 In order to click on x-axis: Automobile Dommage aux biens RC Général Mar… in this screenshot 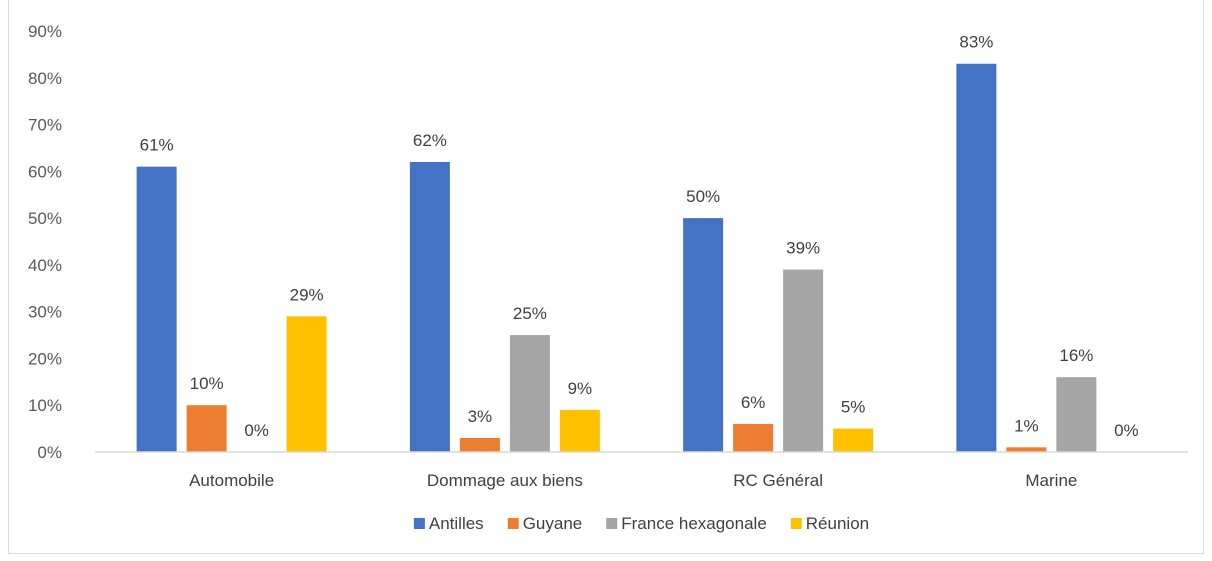, I will do `click(641, 470)`.